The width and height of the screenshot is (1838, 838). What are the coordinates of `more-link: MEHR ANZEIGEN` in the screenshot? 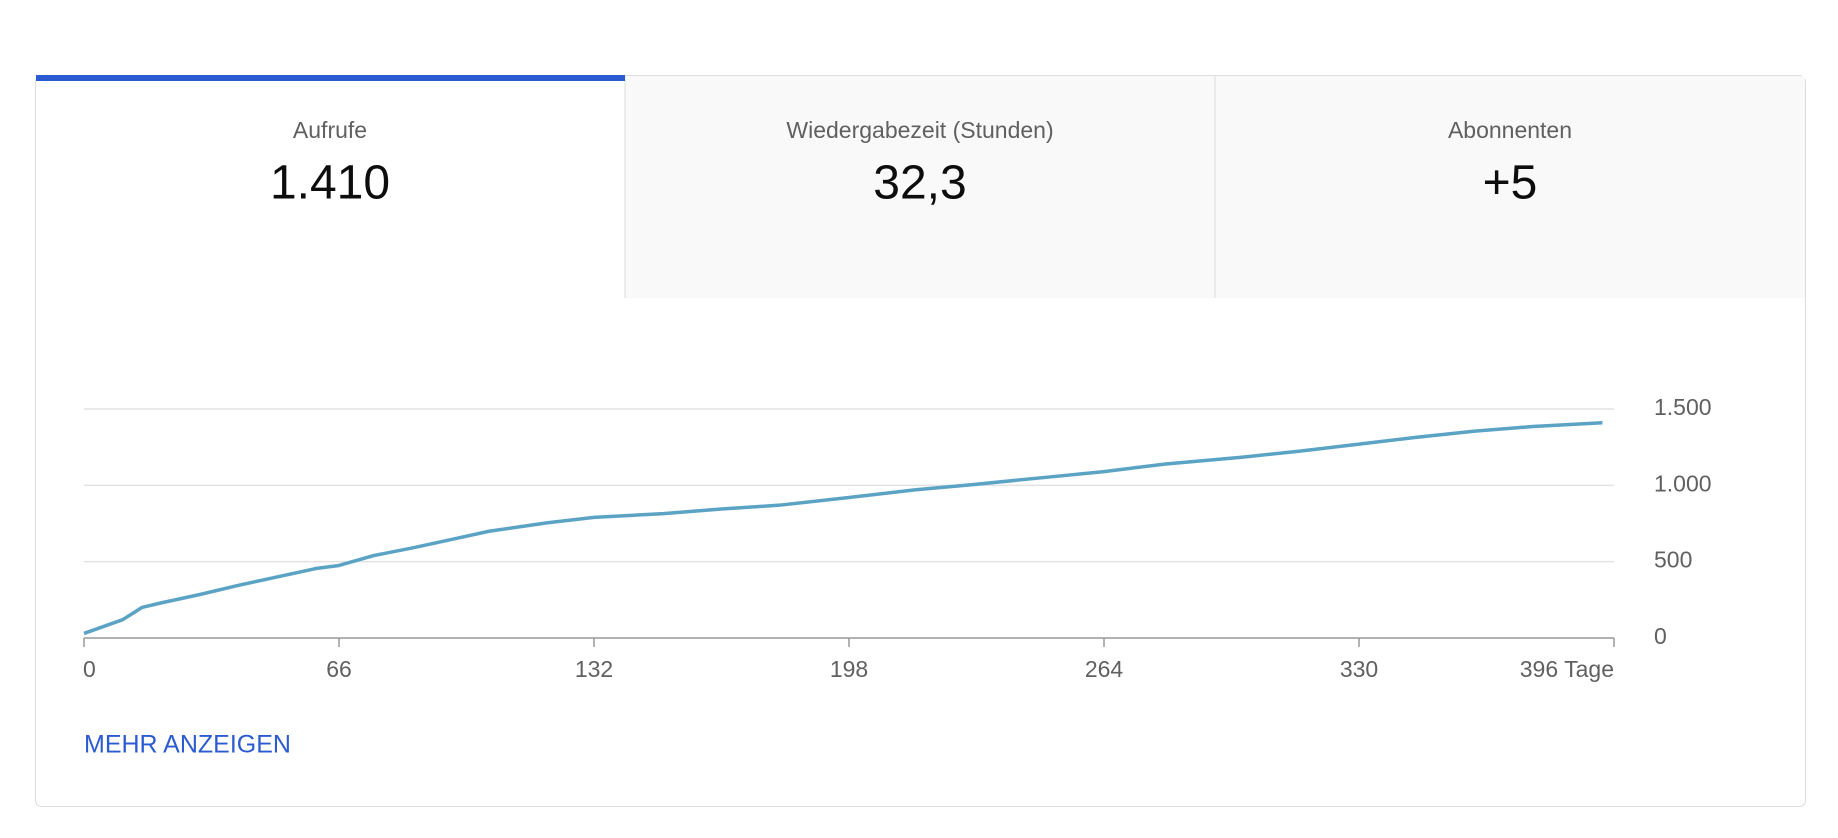 It's located at (187, 745).